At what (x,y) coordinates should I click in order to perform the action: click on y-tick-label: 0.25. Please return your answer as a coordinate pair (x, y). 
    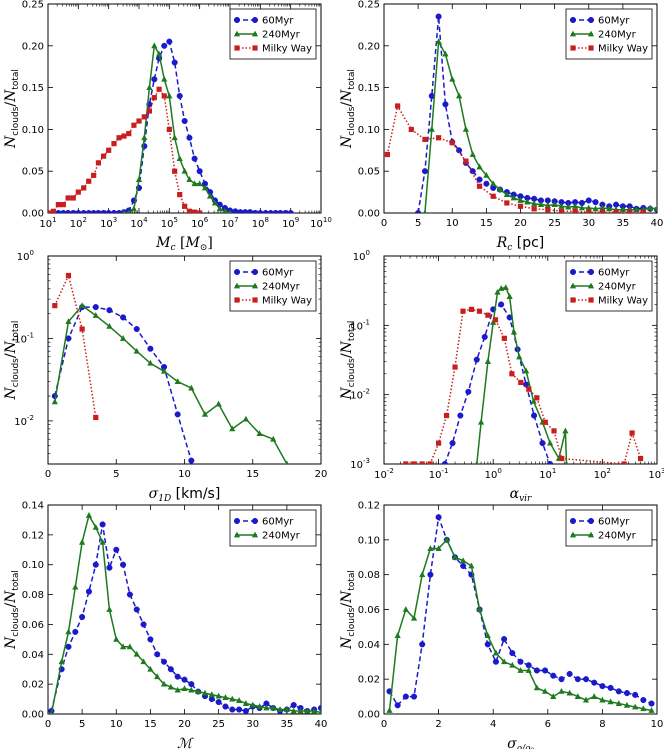
    Looking at the image, I should click on (369, 5).